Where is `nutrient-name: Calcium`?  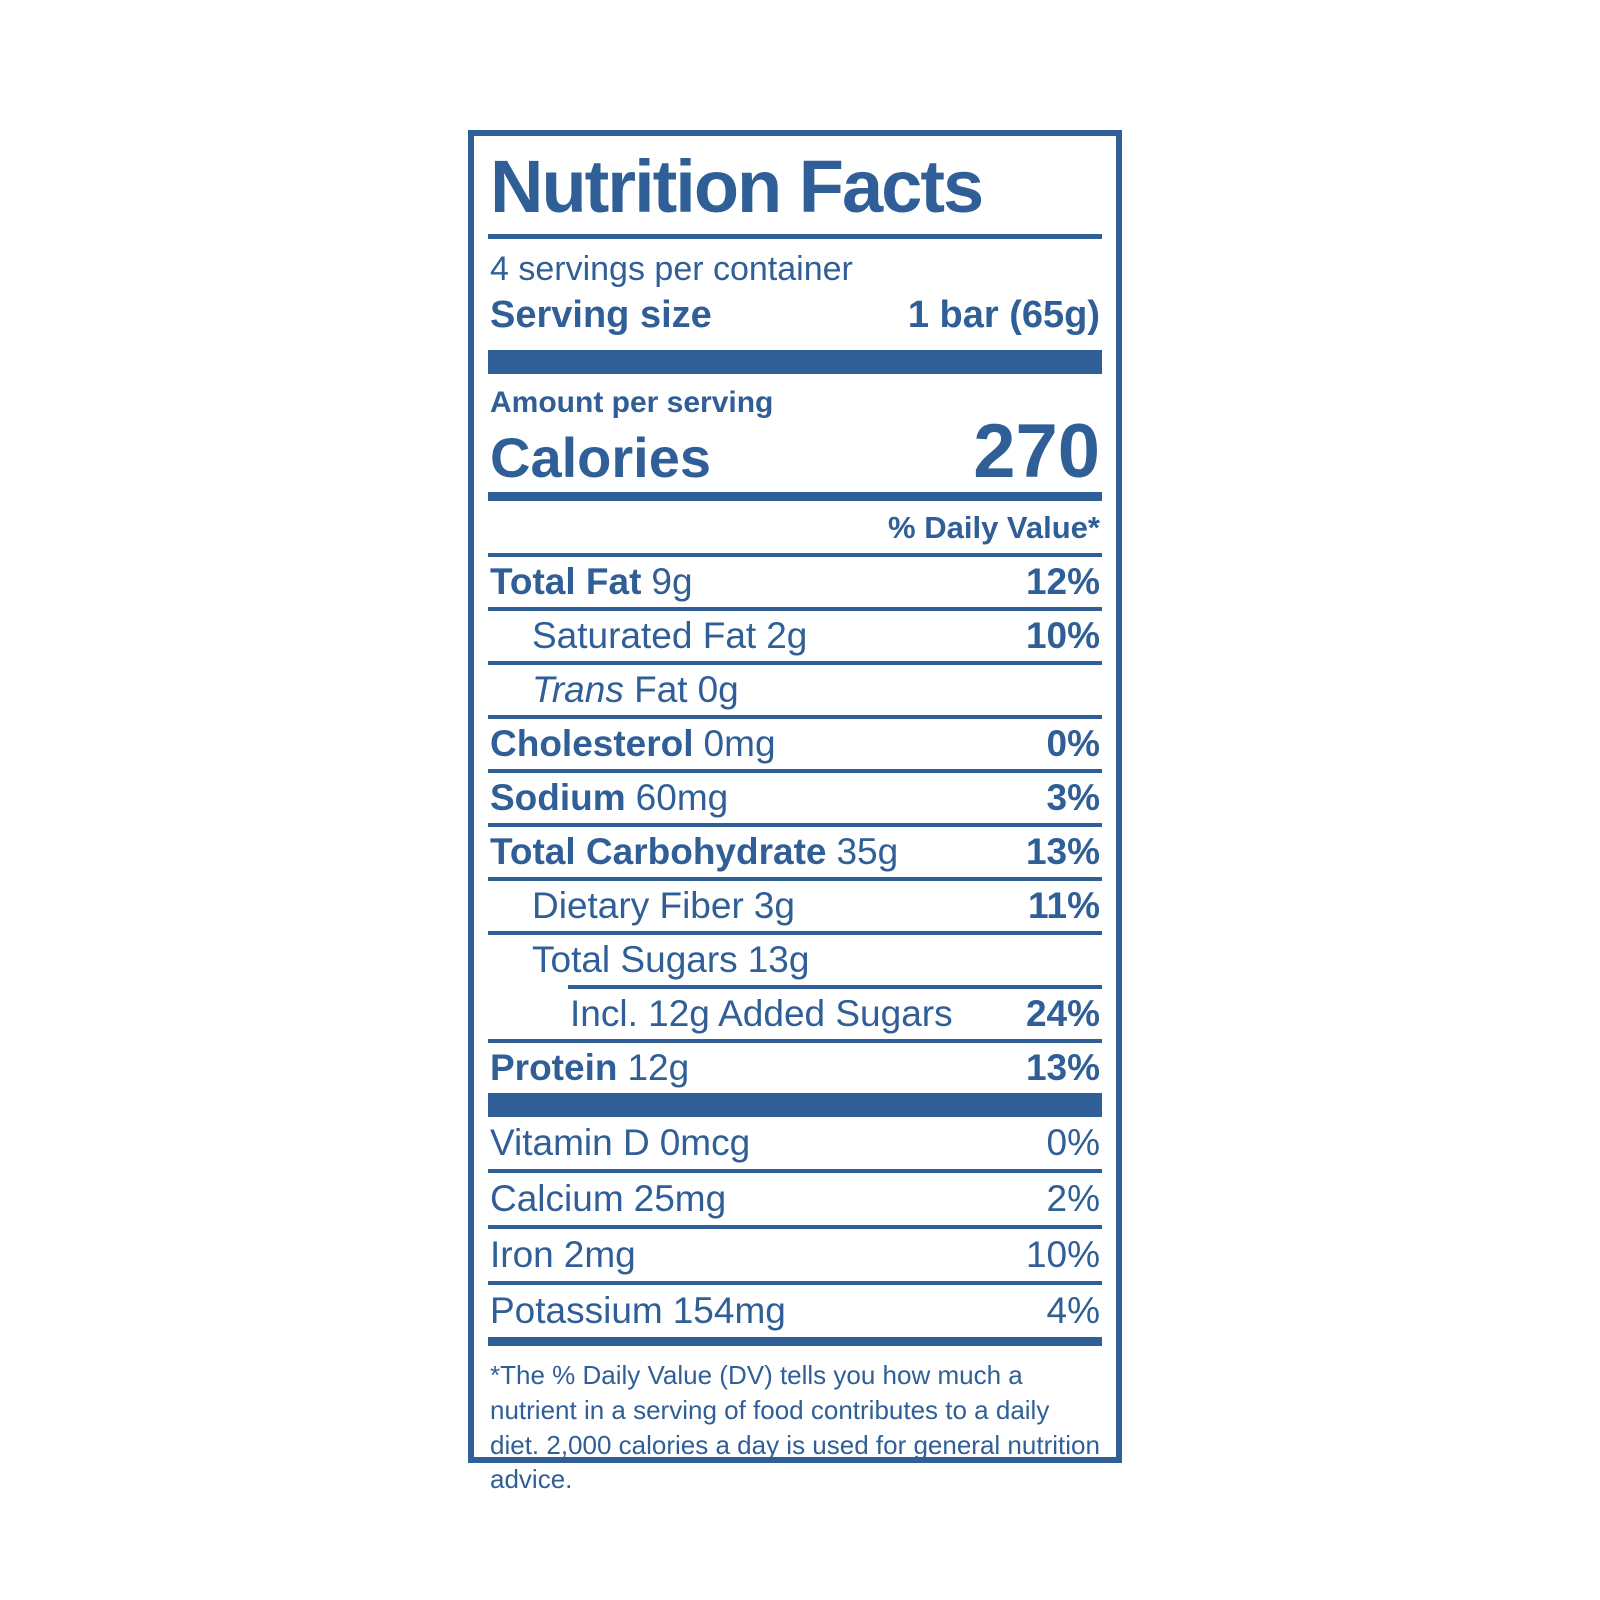 nutrient-name: Calcium is located at coordinates (557, 1198).